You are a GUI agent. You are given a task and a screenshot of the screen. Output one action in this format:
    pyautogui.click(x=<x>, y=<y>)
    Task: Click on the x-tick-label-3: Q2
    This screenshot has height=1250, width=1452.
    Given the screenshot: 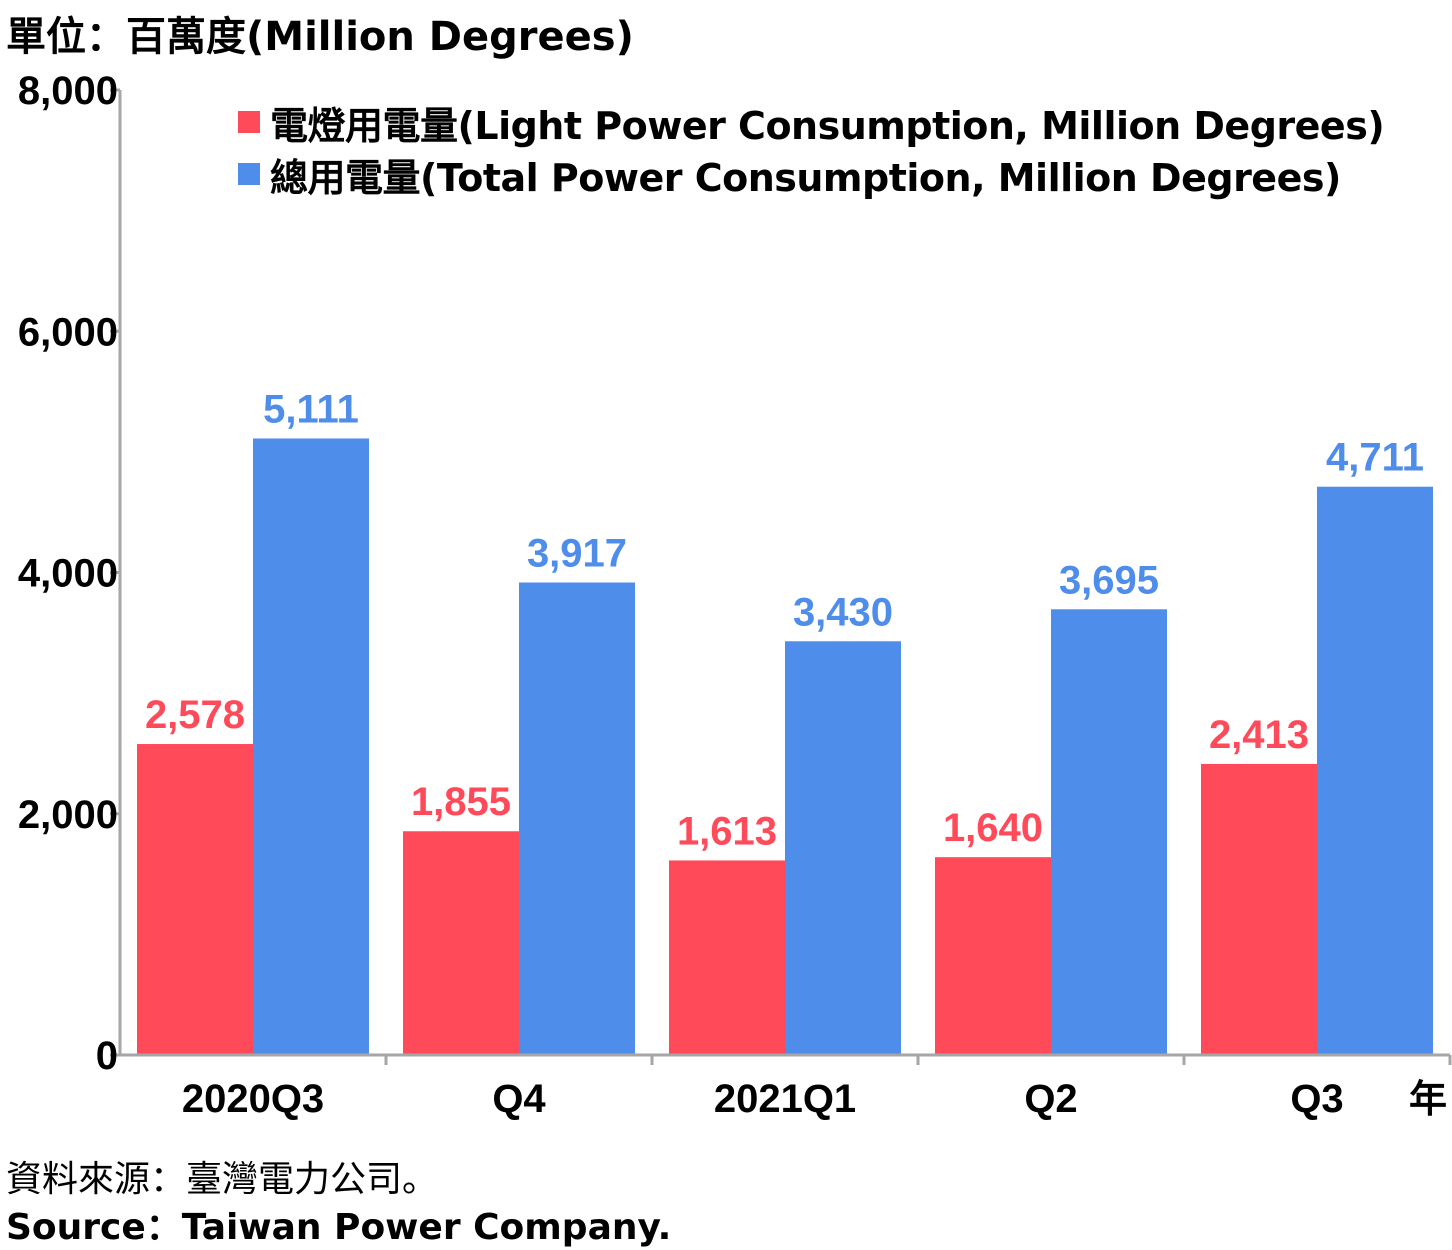 What is the action you would take?
    pyautogui.click(x=1050, y=1099)
    